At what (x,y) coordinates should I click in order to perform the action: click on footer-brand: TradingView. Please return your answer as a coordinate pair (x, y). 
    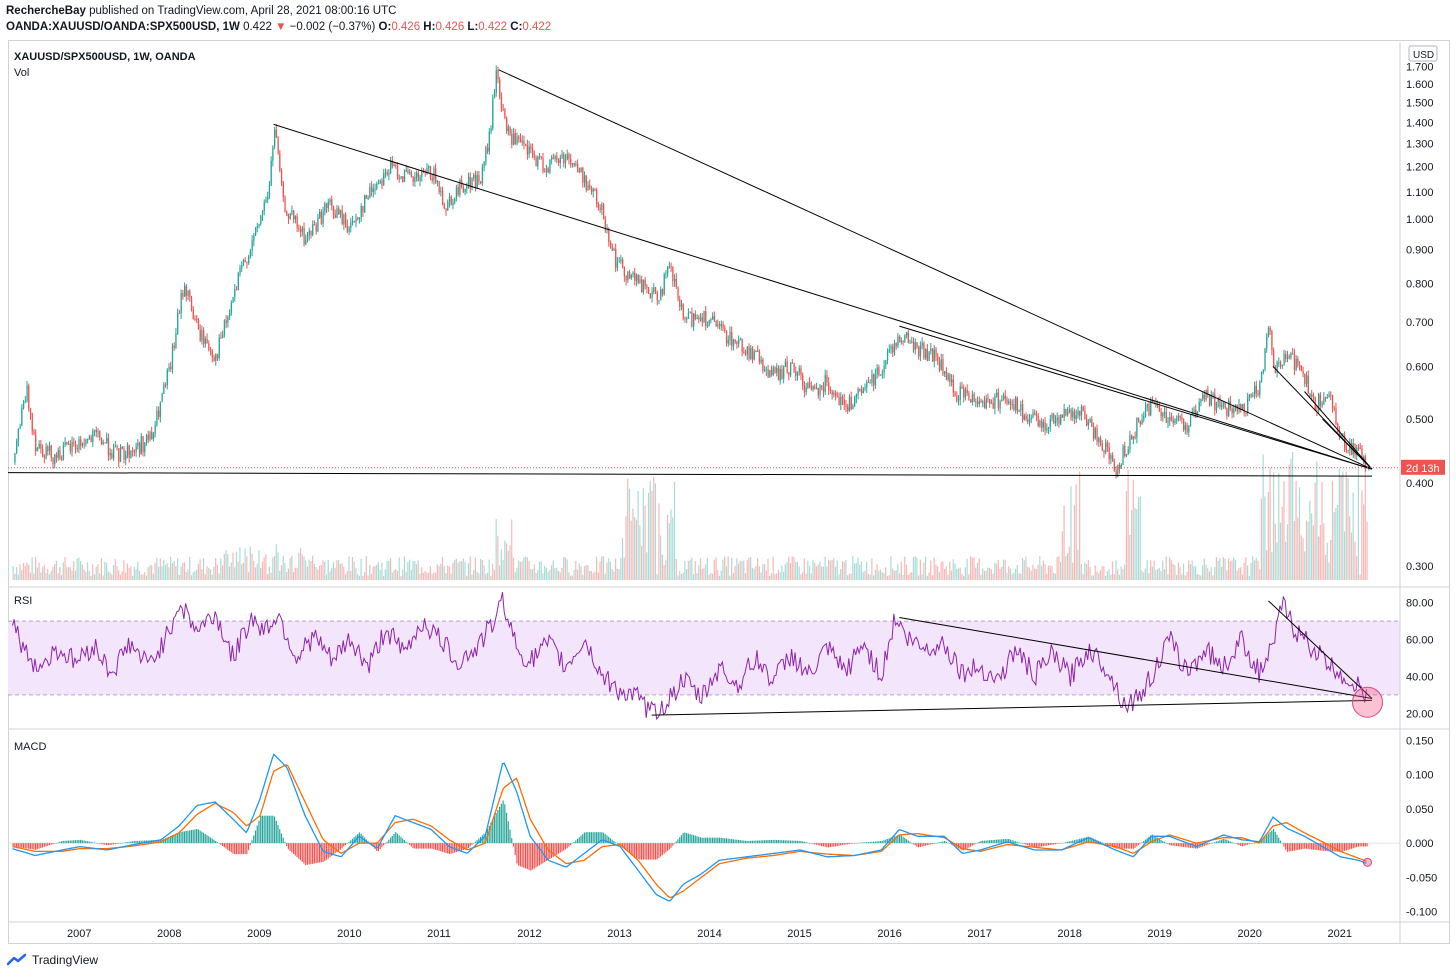
    Looking at the image, I should click on (65, 960).